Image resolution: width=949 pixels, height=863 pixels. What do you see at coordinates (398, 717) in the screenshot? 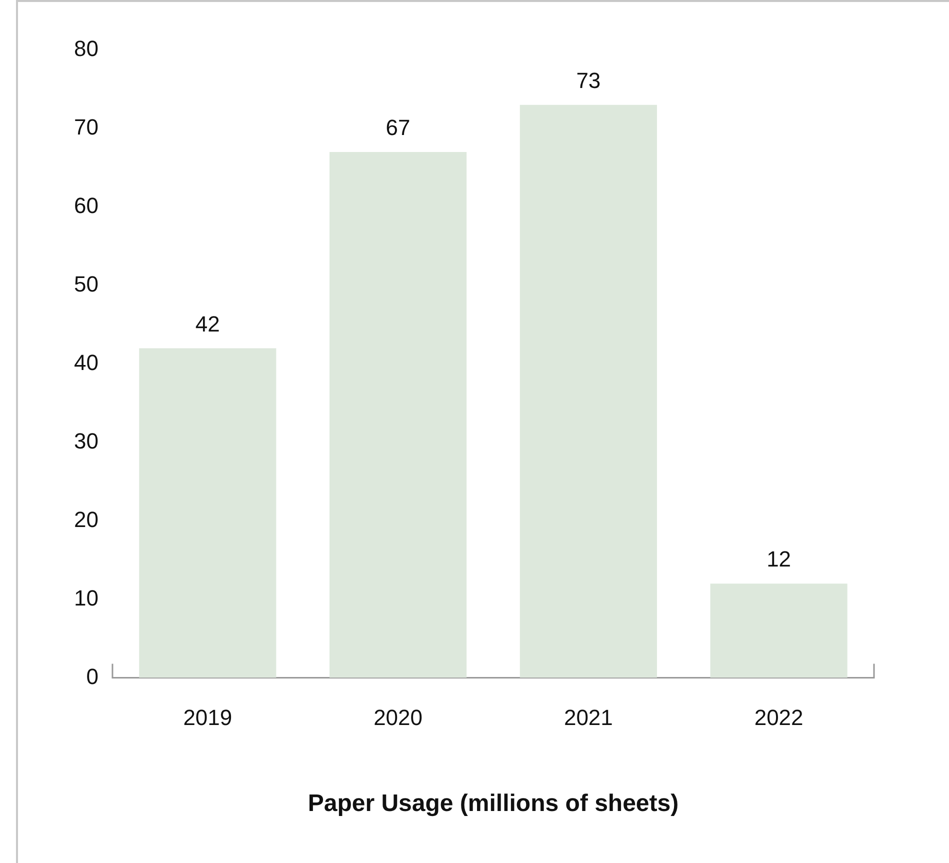
I see `x-tick-label: 2020` at bounding box center [398, 717].